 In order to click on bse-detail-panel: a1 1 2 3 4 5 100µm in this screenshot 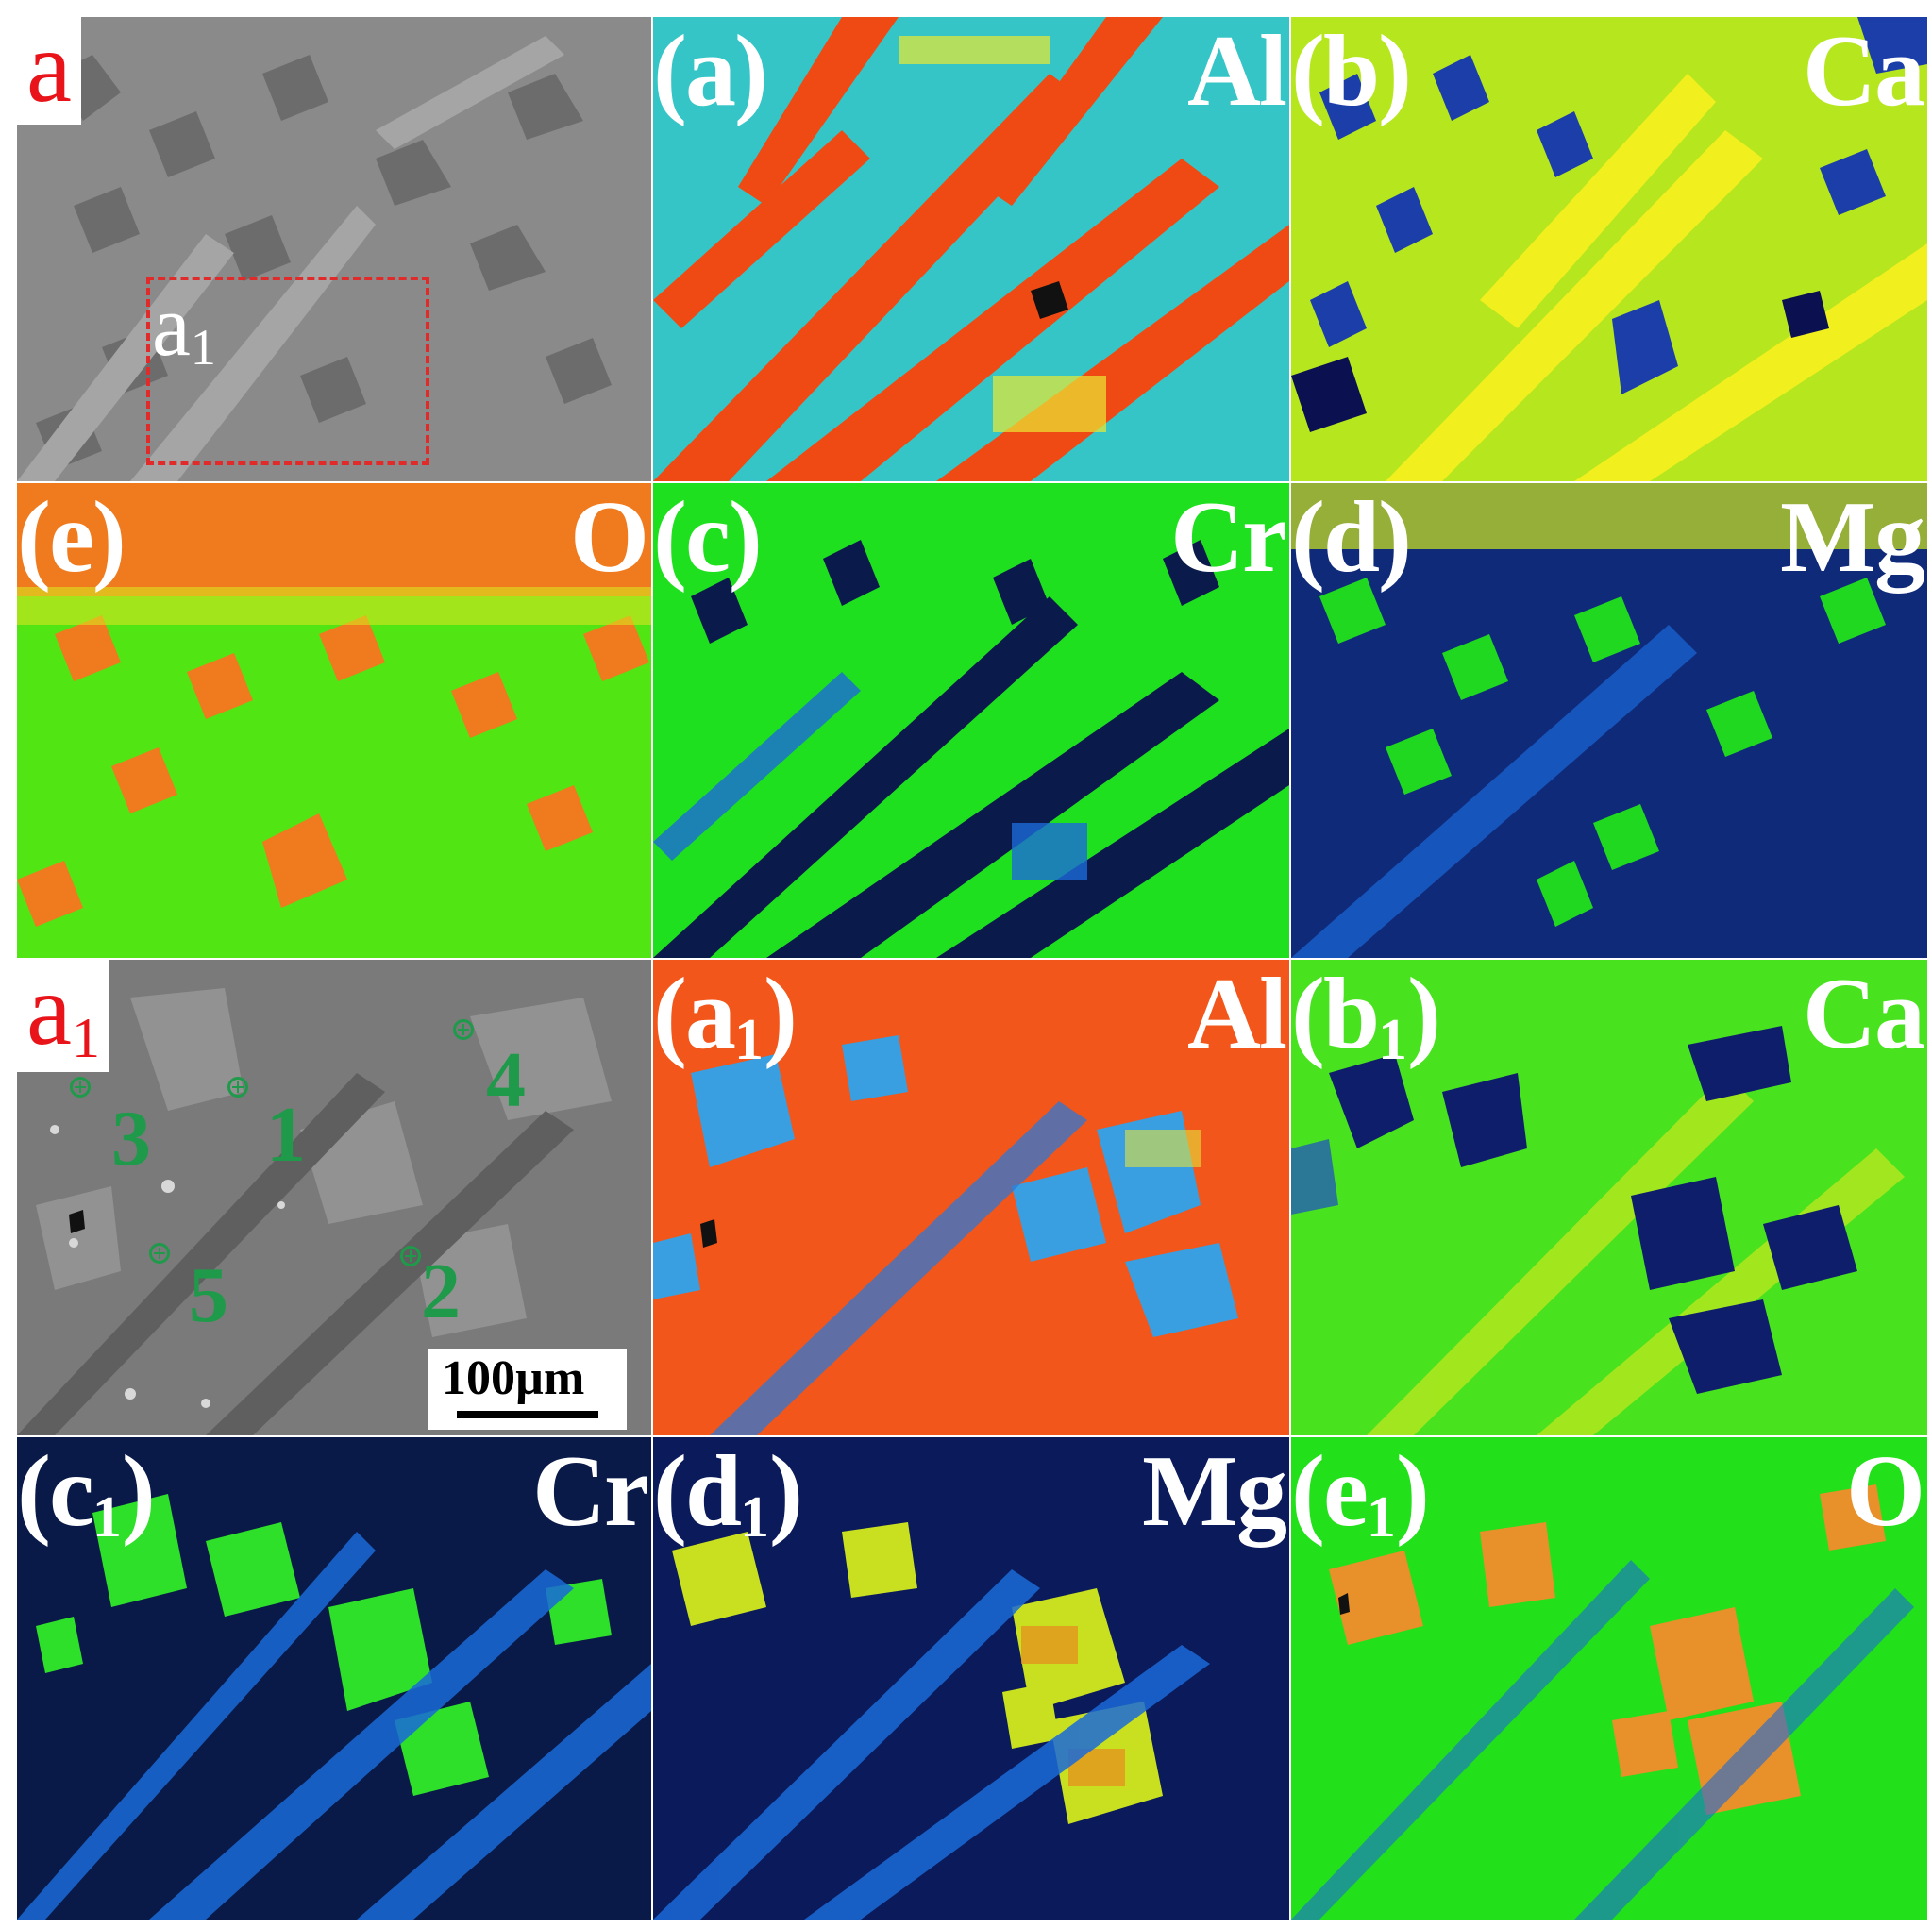, I will do `click(334, 1197)`.